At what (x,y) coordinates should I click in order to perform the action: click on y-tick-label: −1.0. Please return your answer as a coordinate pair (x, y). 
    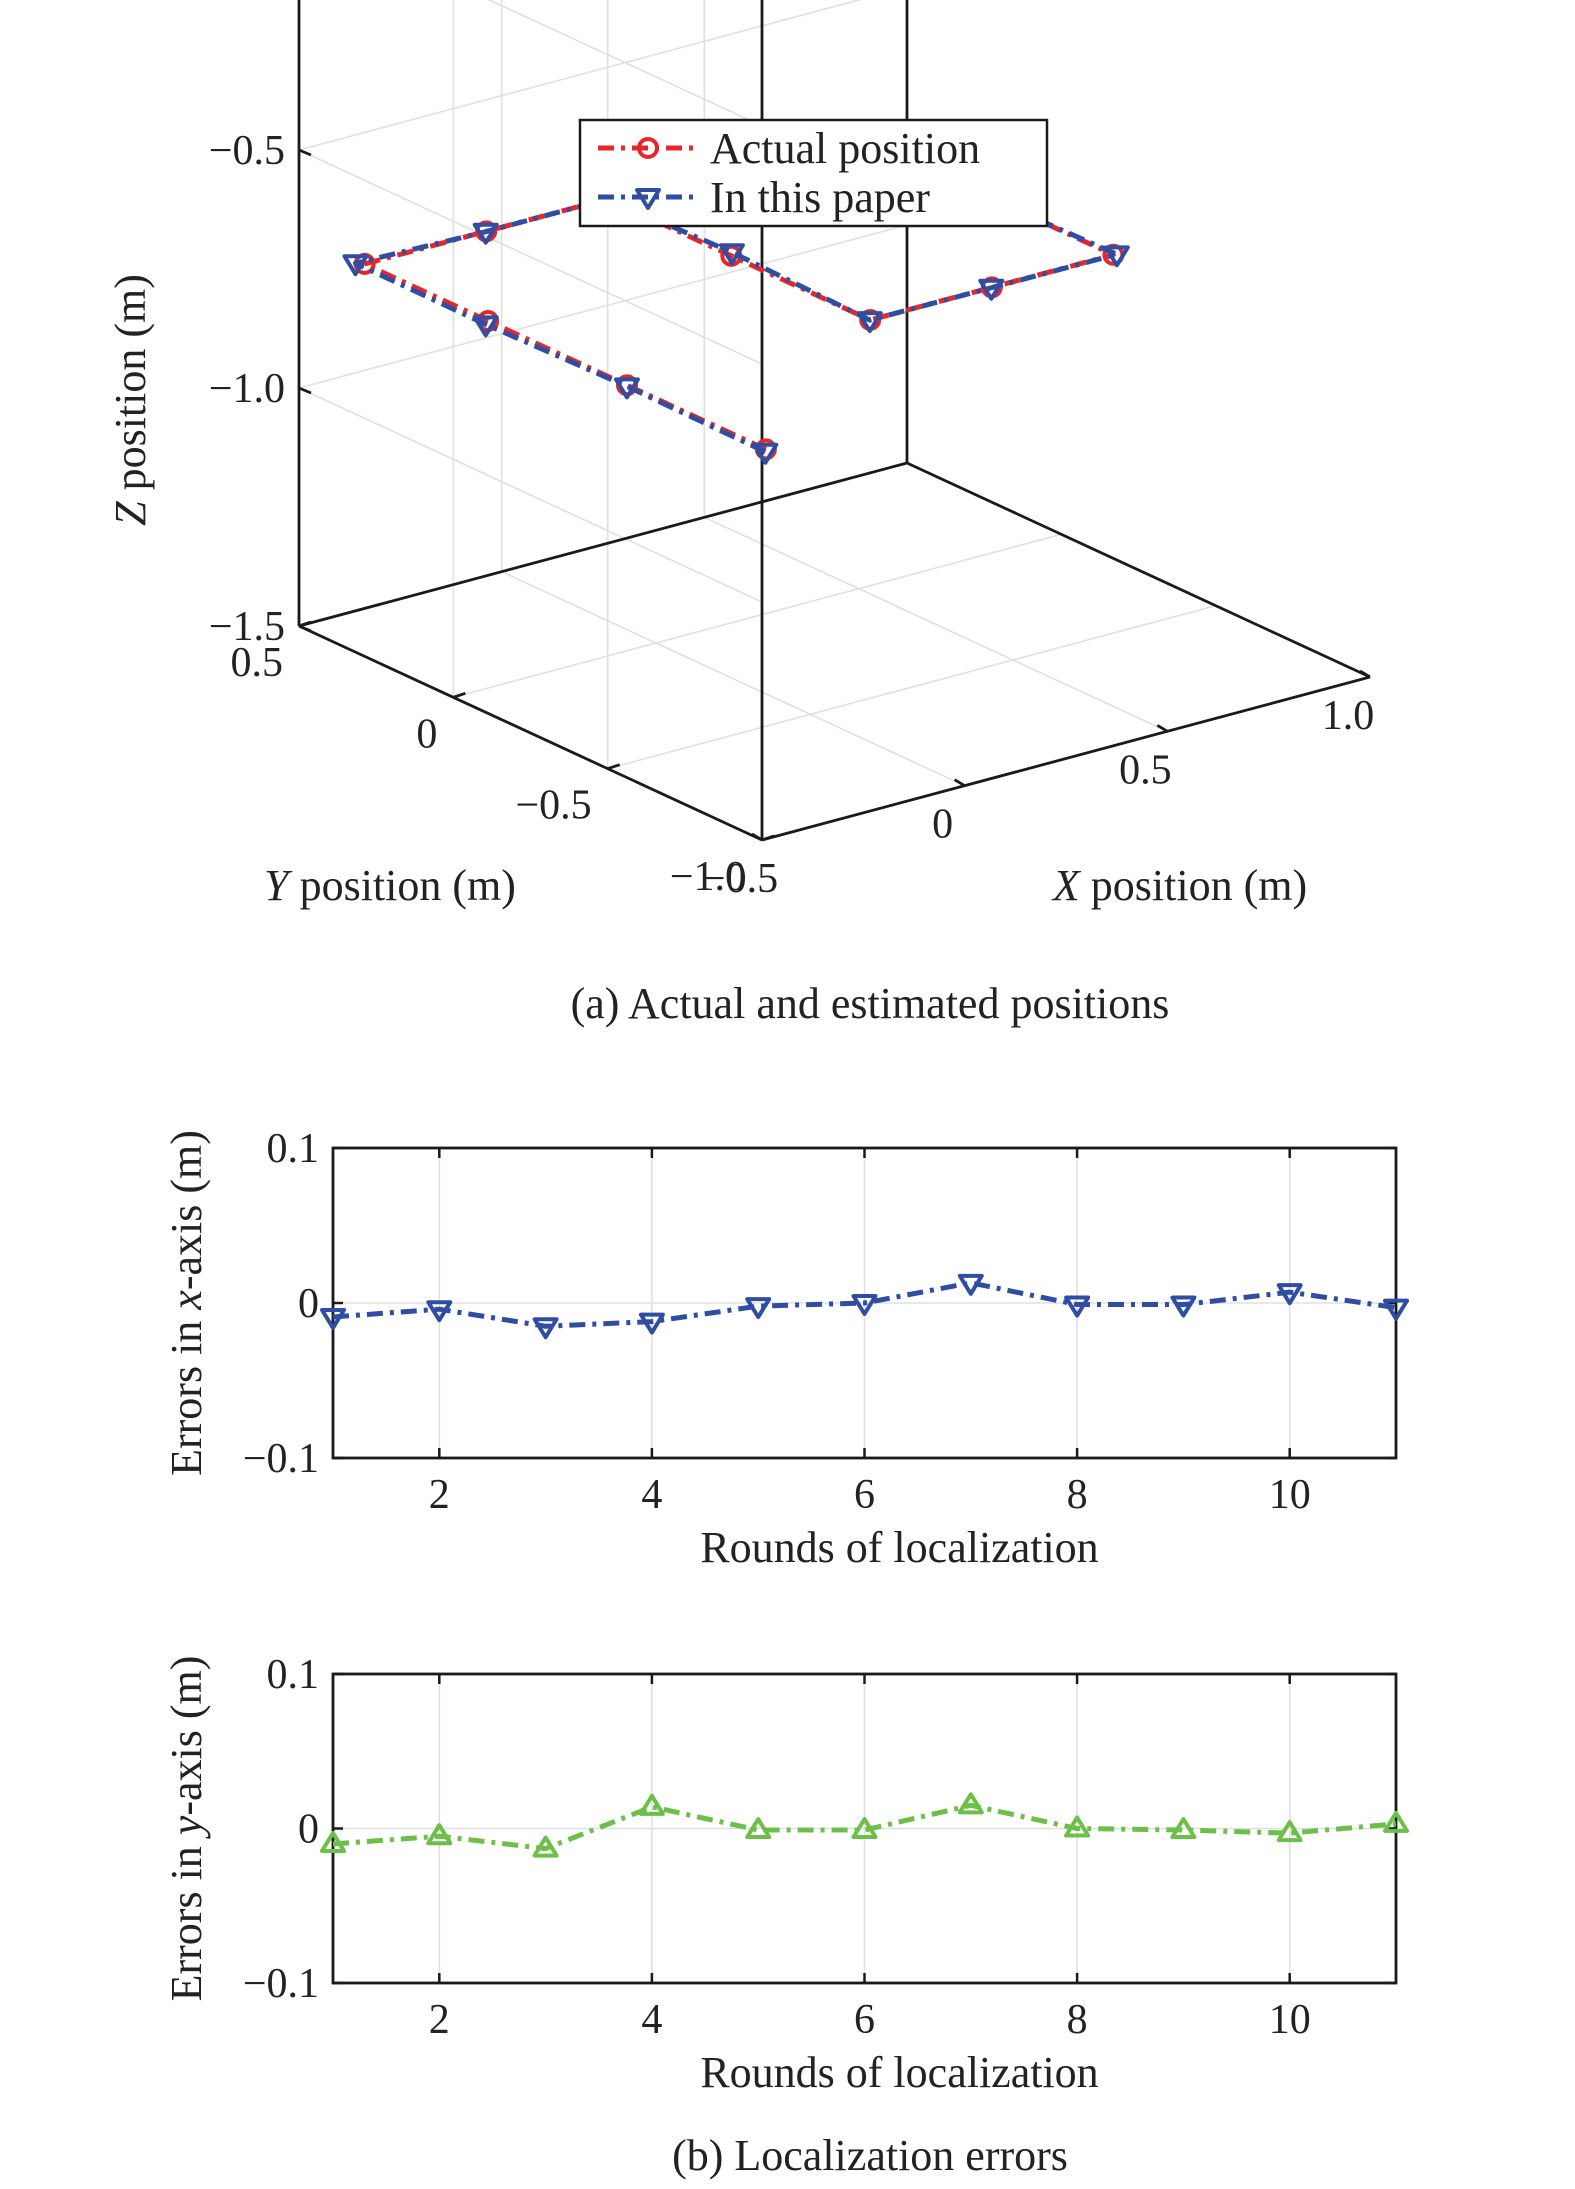
    Looking at the image, I should click on (708, 877).